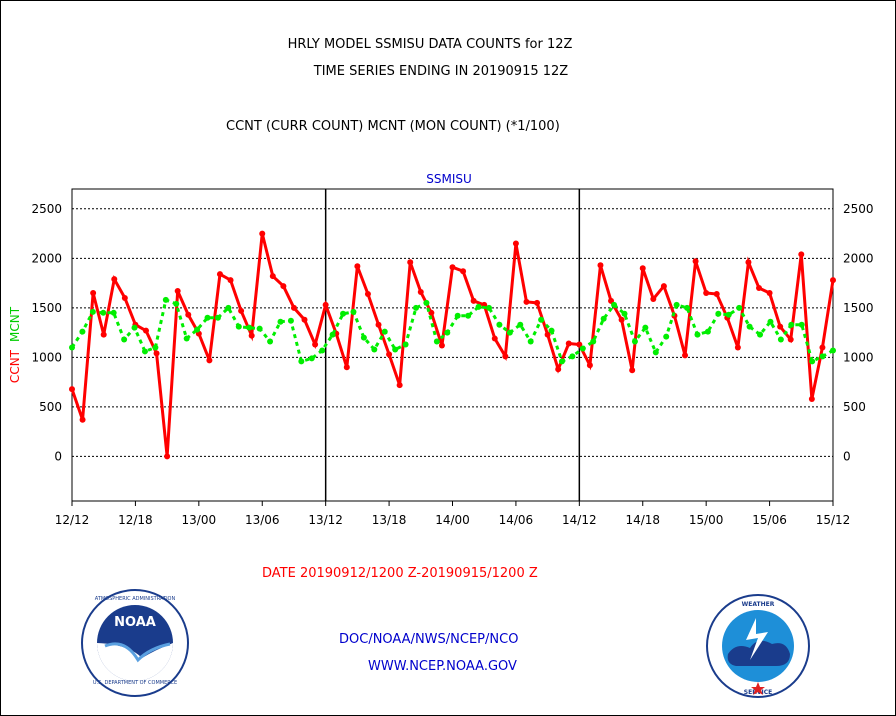 The height and width of the screenshot is (716, 896). I want to click on left-axis-label: CCNT MCNT, so click(15, 344).